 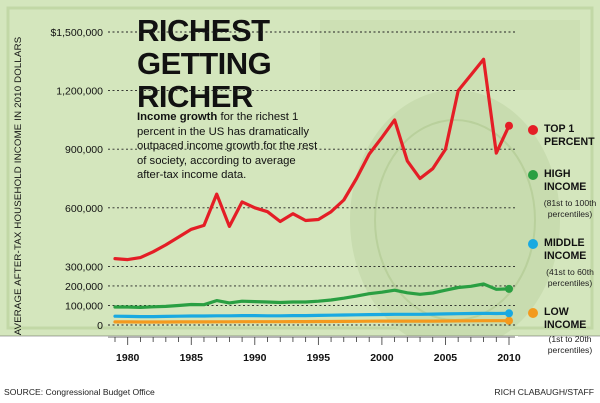 I want to click on x-tick-label: 2010, so click(x=509, y=358).